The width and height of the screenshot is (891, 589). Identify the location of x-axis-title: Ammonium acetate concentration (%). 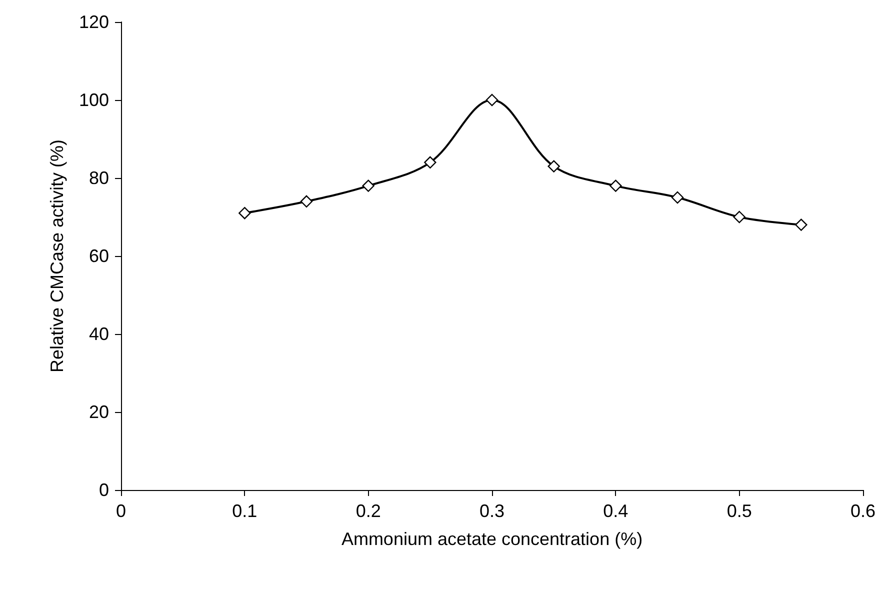
(492, 539).